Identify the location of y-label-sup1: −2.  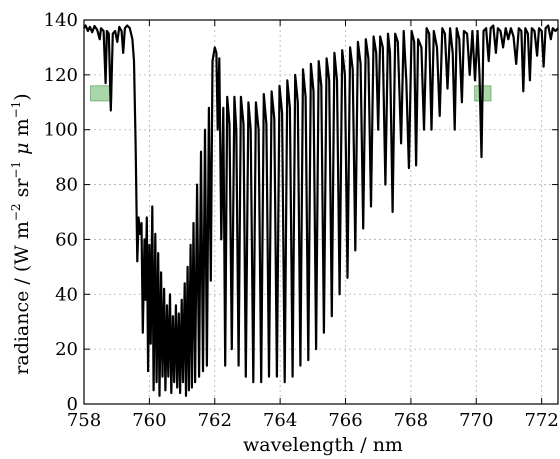
(16, 212).